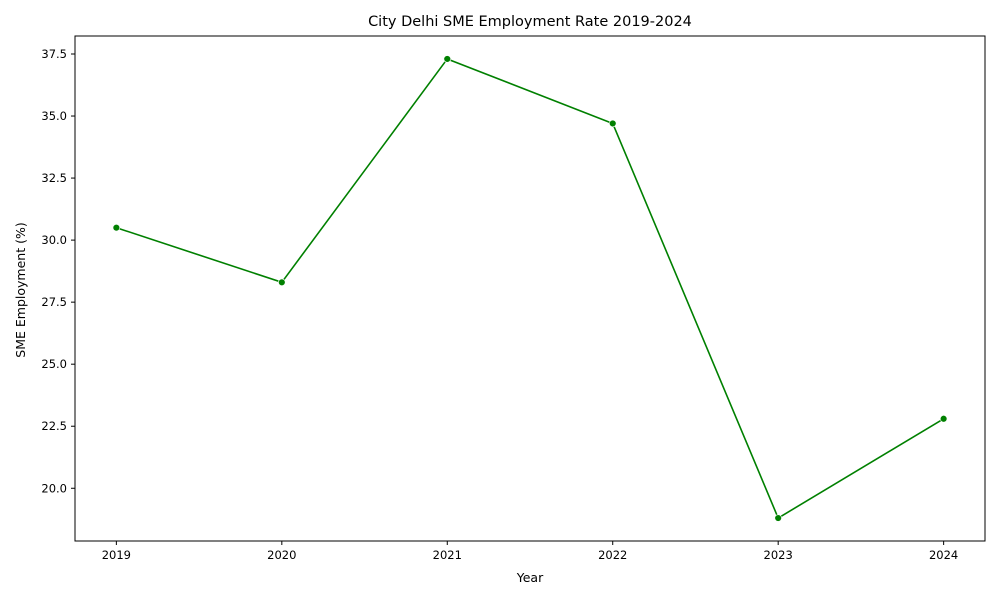 The height and width of the screenshot is (604, 1000). I want to click on y-tick-label: 25.0, so click(54, 364).